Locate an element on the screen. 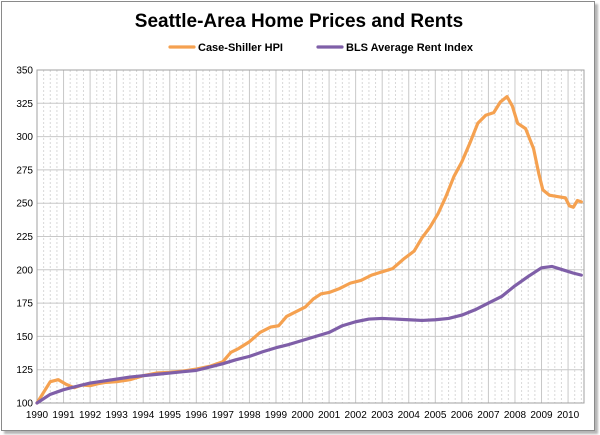 The image size is (600, 435). x-tick-label: 1991 is located at coordinates (63, 415).